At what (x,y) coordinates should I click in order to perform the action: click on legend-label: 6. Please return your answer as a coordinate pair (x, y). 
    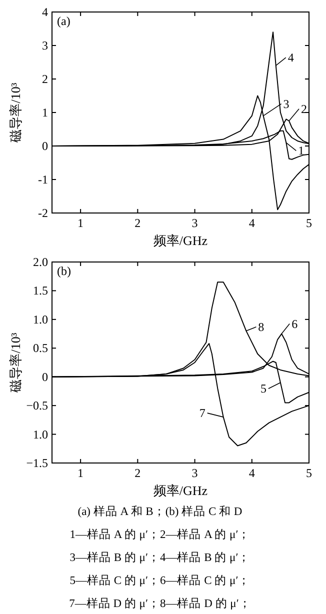
    Looking at the image, I should click on (295, 323).